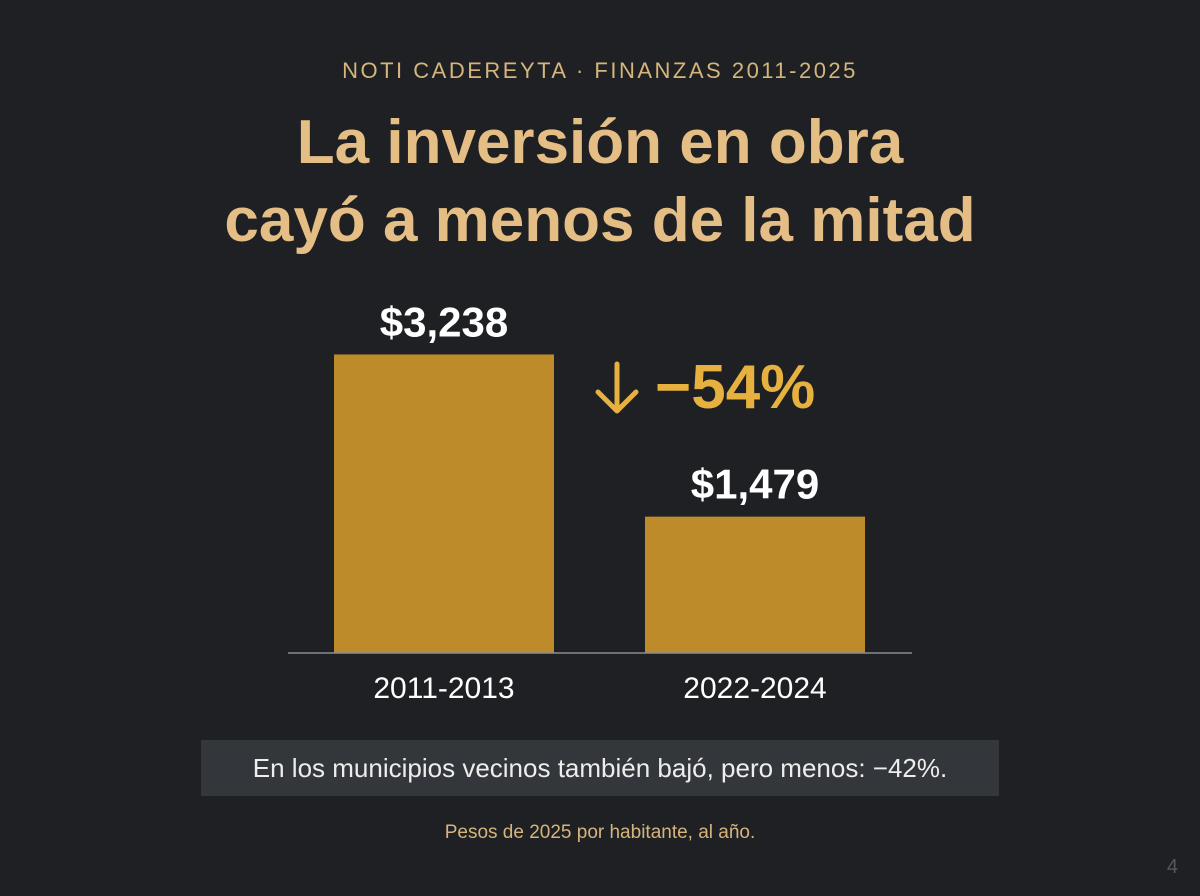 The height and width of the screenshot is (896, 1200). Describe the element at coordinates (444, 503) in the screenshot. I see `bar-2011-2013` at that location.